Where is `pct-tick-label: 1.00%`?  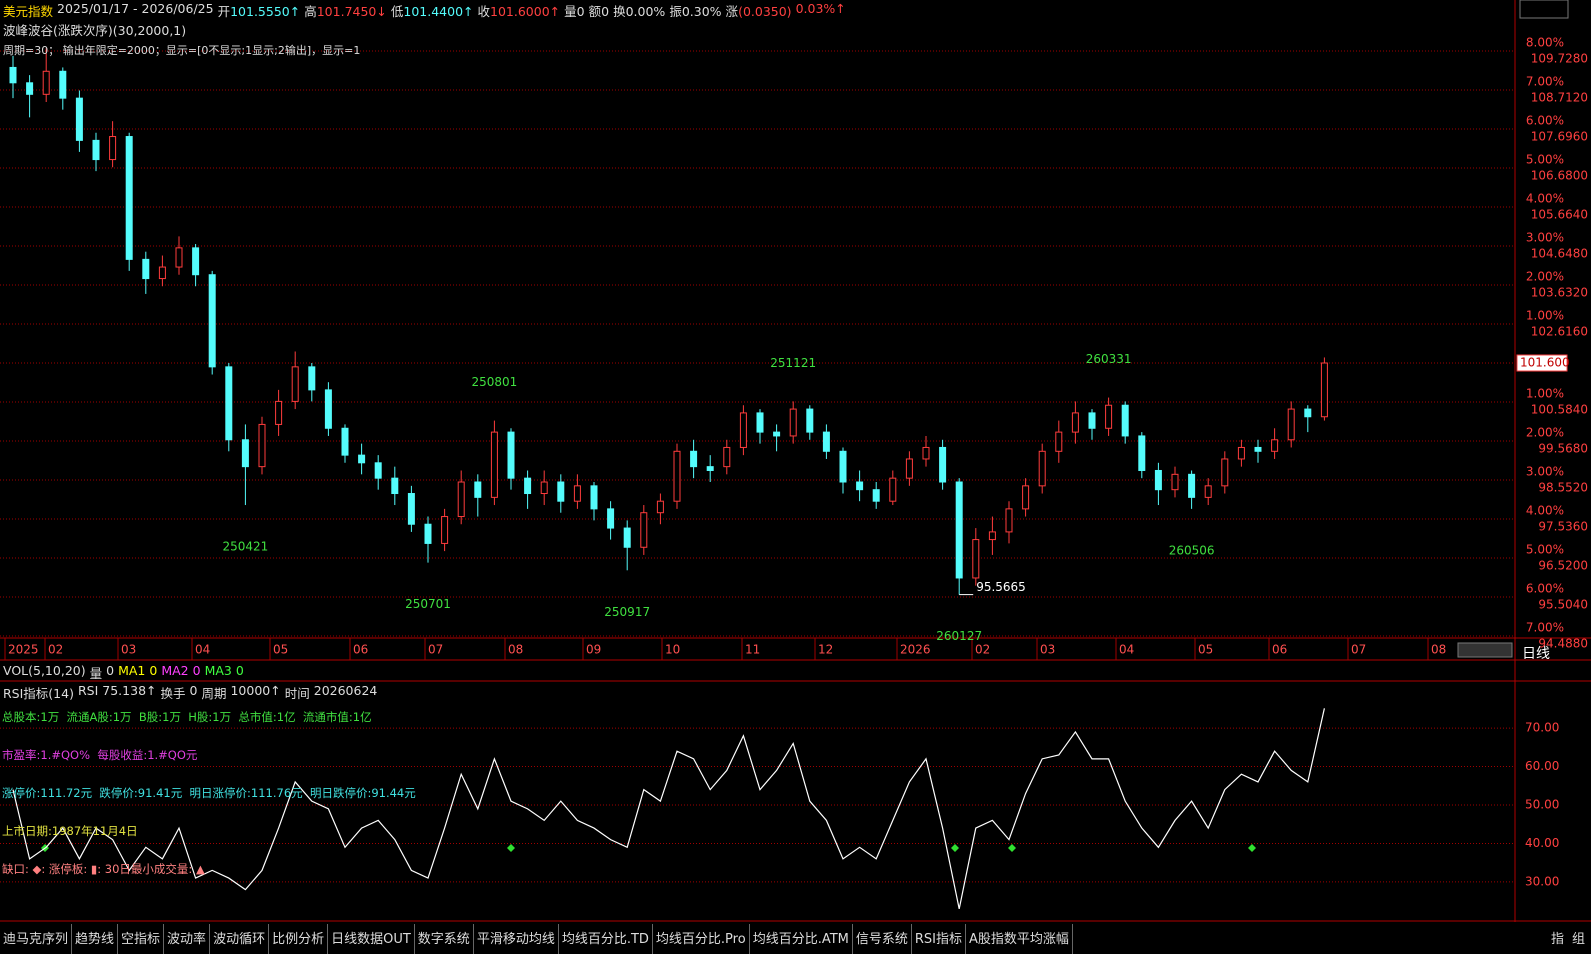 pct-tick-label: 1.00% is located at coordinates (1545, 394).